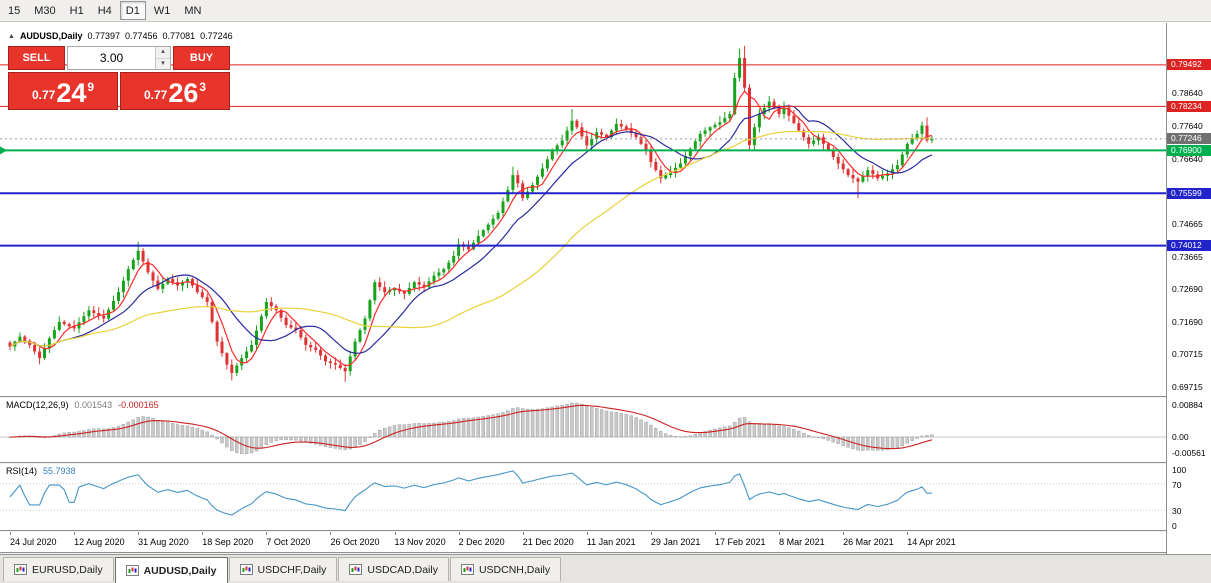 The height and width of the screenshot is (583, 1211). What do you see at coordinates (33, 542) in the screenshot?
I see `x-axis-label: 24 Jul 2020` at bounding box center [33, 542].